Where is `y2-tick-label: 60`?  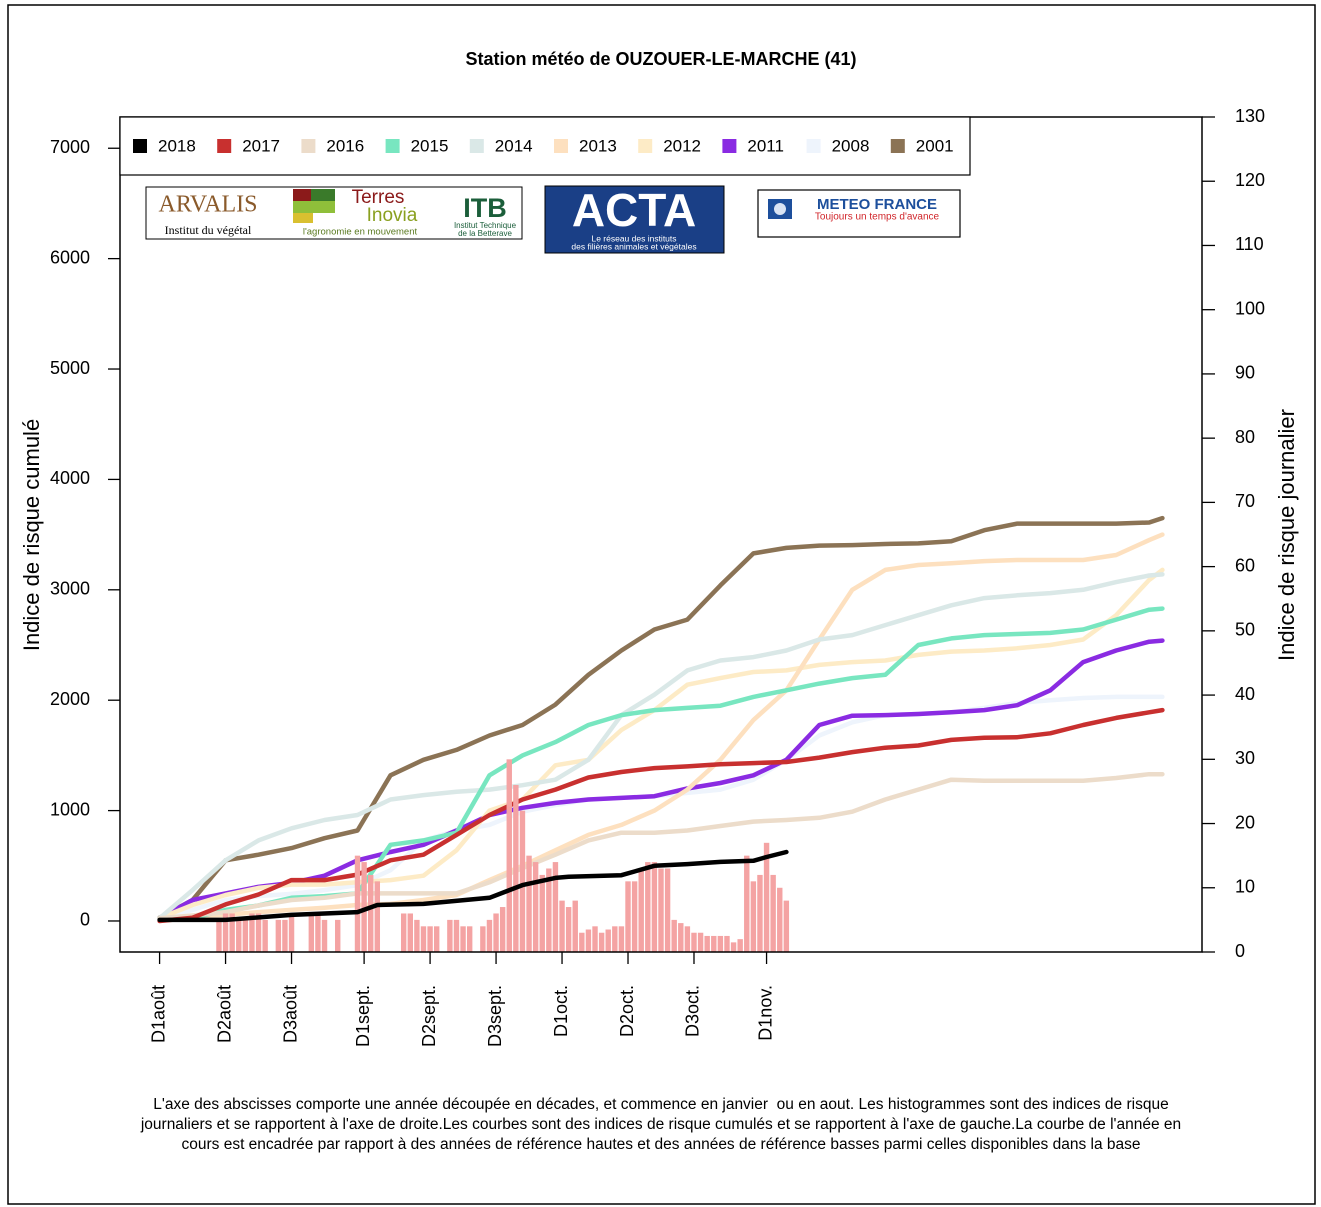 y2-tick-label: 60 is located at coordinates (1245, 565).